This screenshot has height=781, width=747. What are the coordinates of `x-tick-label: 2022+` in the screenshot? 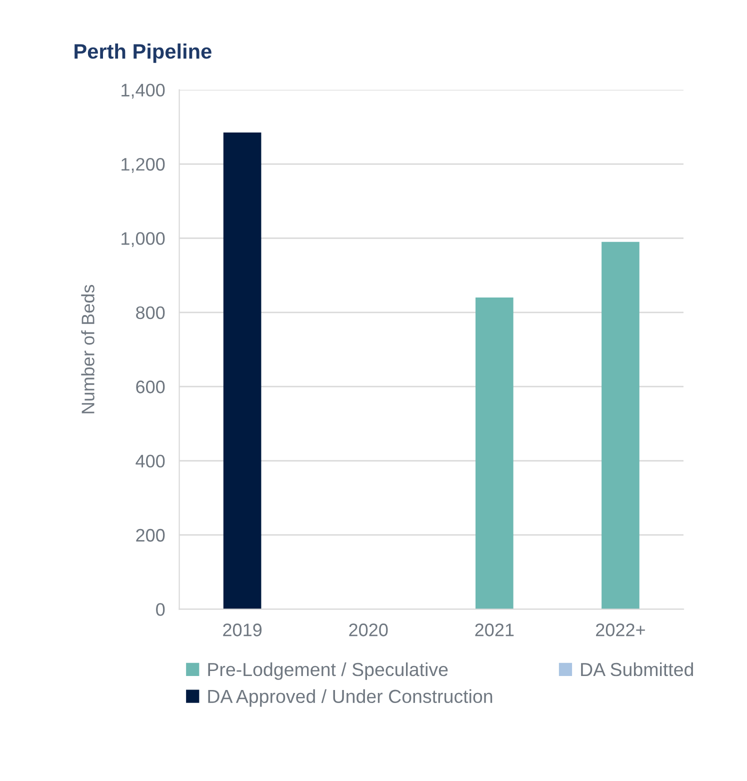 It's located at (620, 630).